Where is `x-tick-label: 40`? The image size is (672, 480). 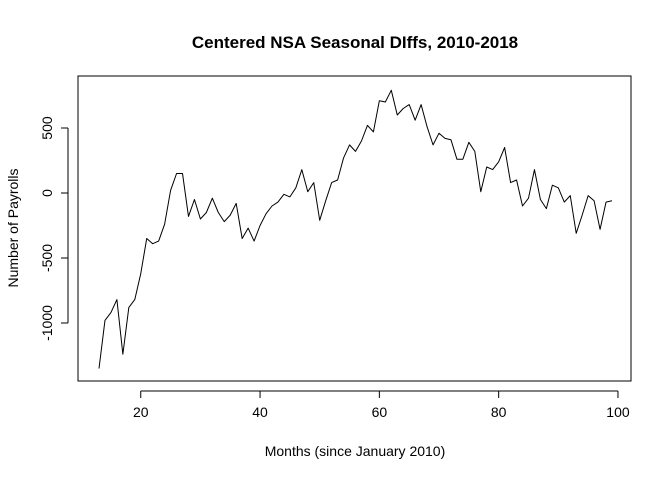
x-tick-label: 40 is located at coordinates (260, 412).